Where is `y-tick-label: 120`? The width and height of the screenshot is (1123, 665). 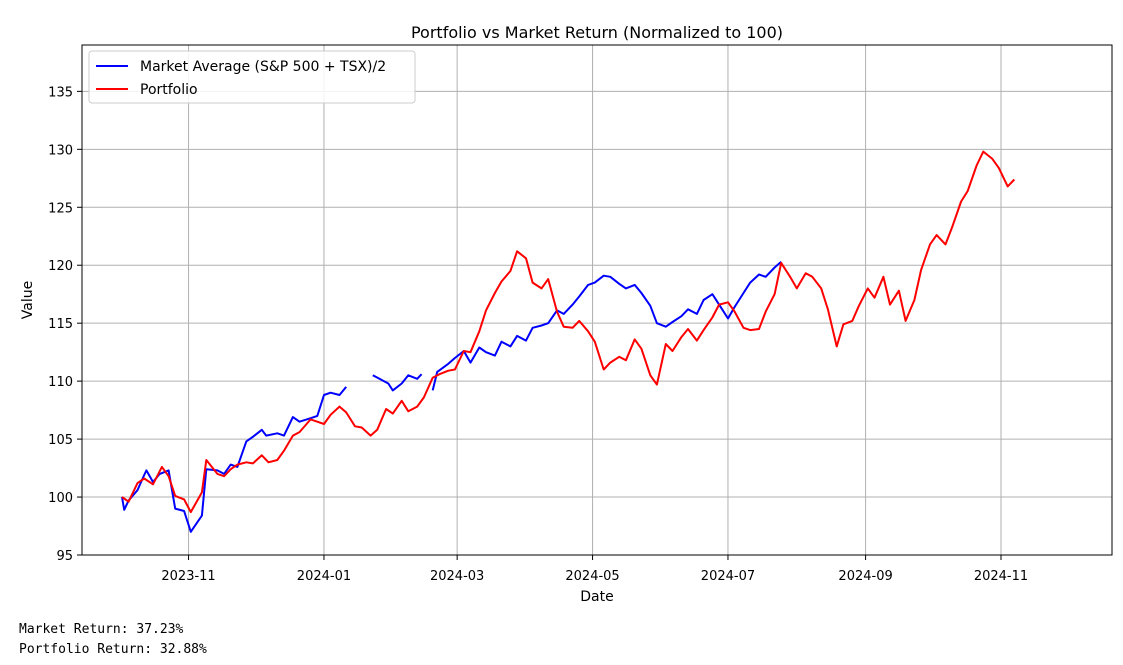
y-tick-label: 120 is located at coordinates (60, 266).